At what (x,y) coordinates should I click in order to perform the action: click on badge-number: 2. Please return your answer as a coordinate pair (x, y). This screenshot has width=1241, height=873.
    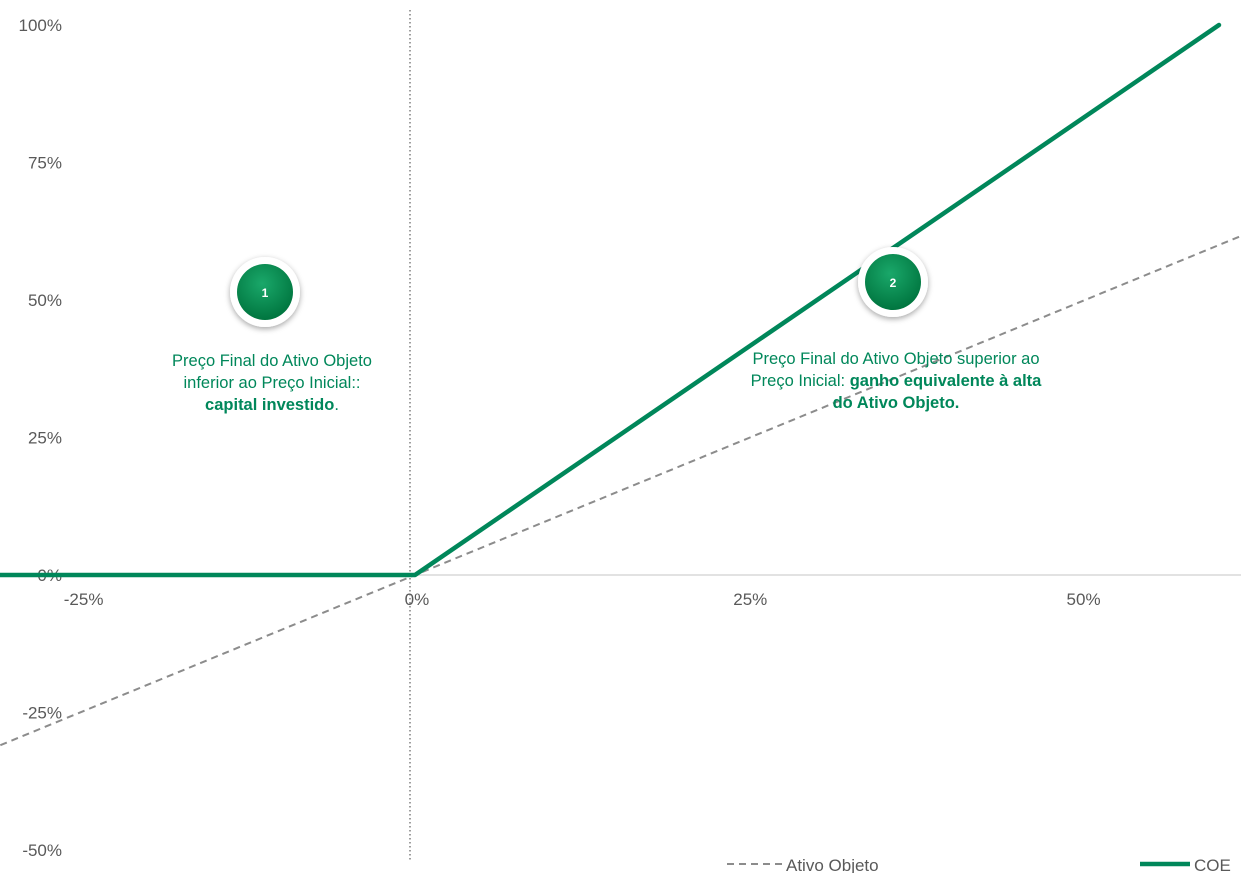
    Looking at the image, I should click on (893, 283).